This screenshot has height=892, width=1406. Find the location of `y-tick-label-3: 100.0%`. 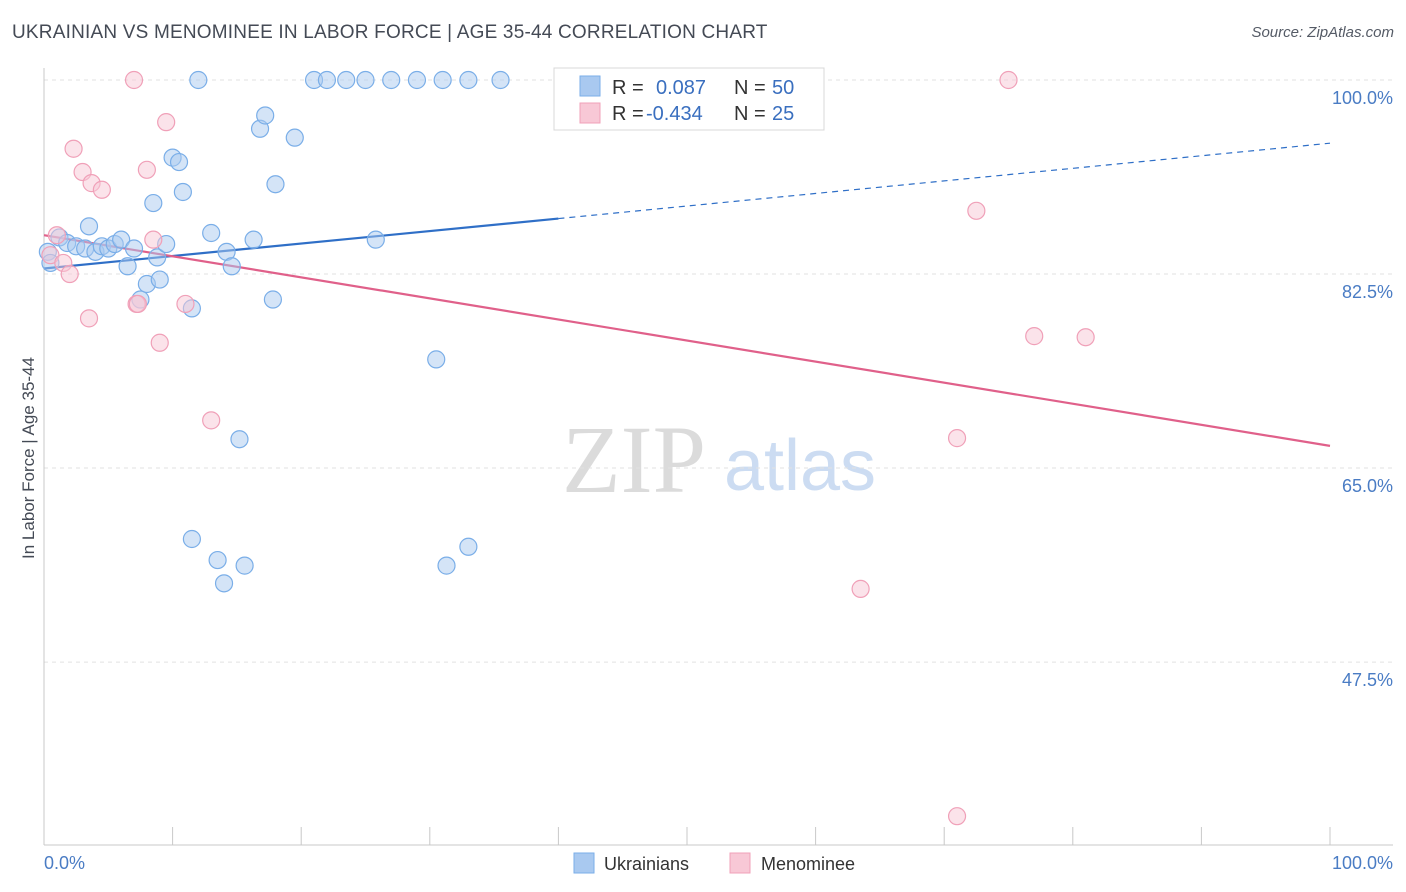

y-tick-label-3: 100.0% is located at coordinates (1362, 98).